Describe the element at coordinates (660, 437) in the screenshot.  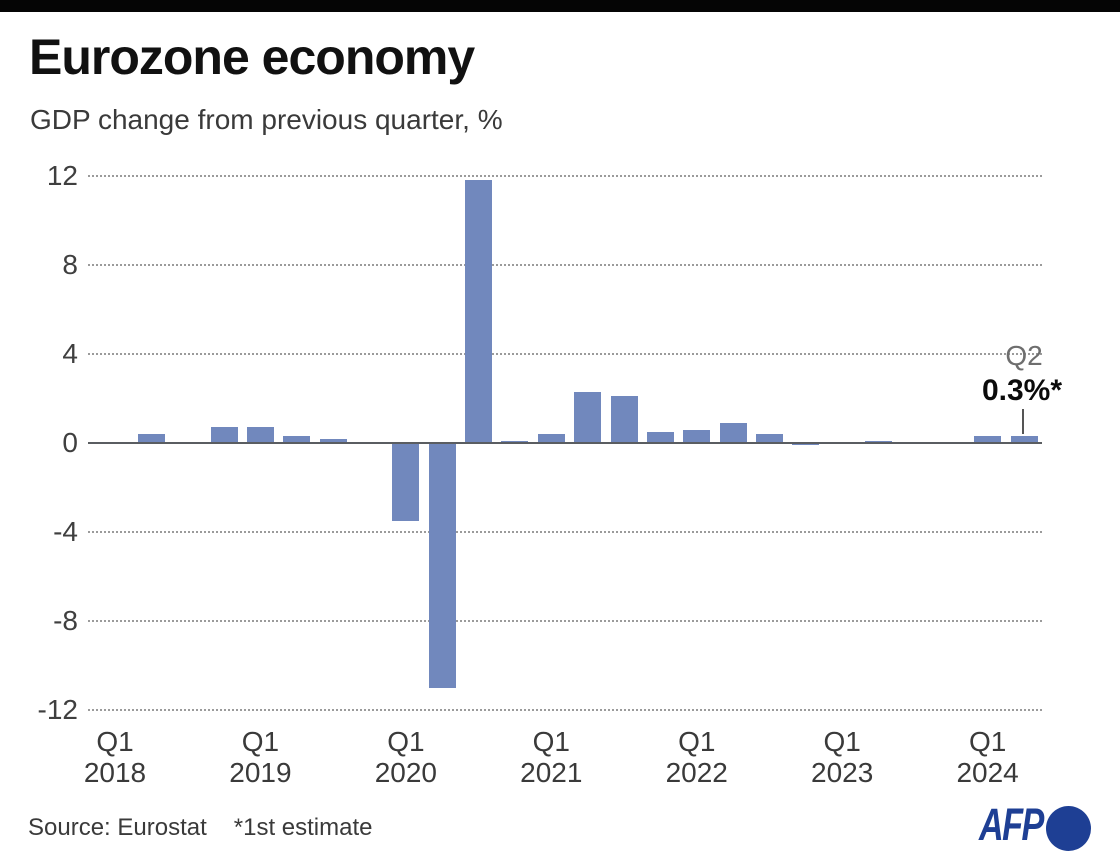
I see `bar-q4-2021` at that location.